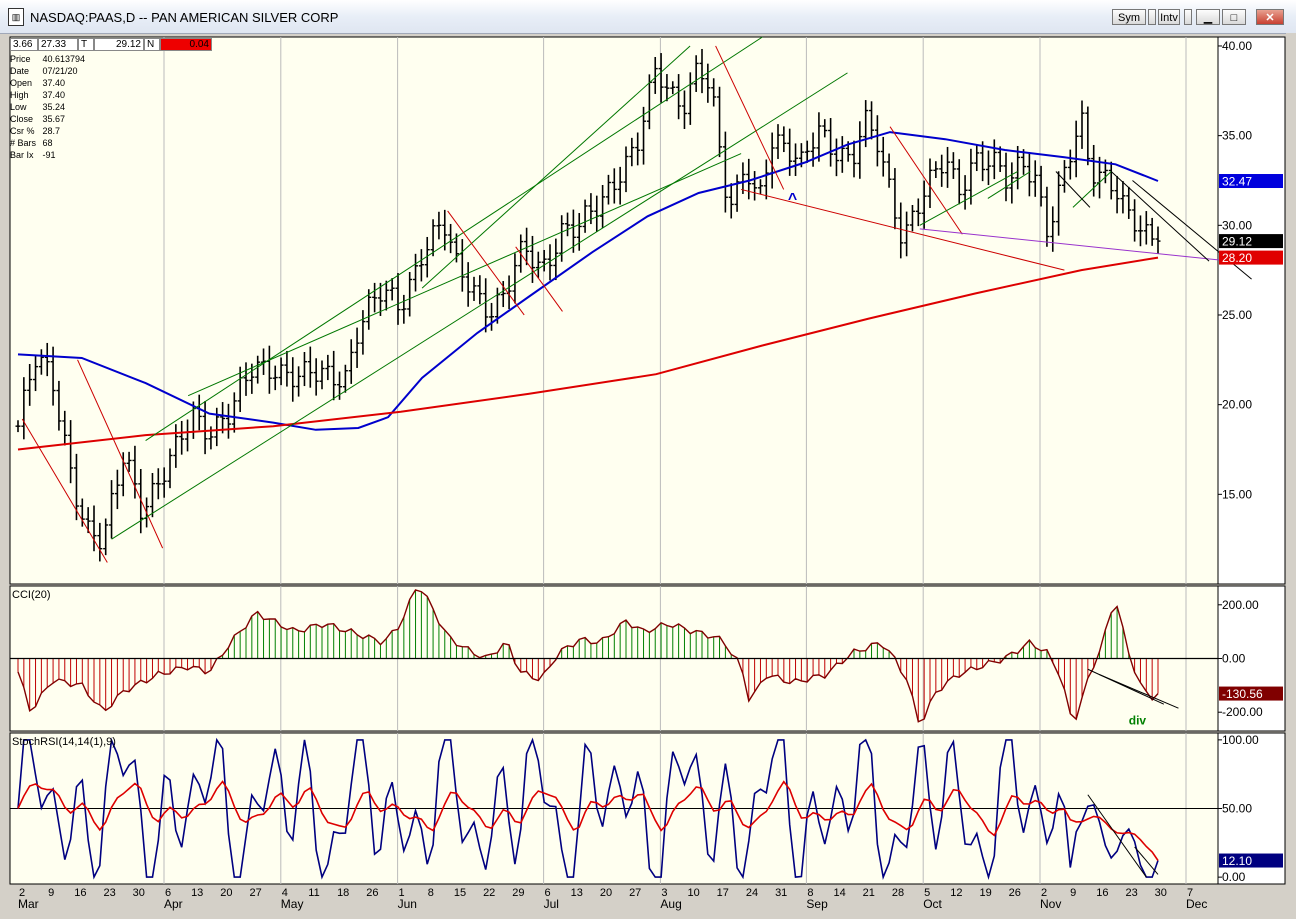 This screenshot has width=1296, height=919. What do you see at coordinates (64, 59) in the screenshot?
I see `info-value: 40.613794` at bounding box center [64, 59].